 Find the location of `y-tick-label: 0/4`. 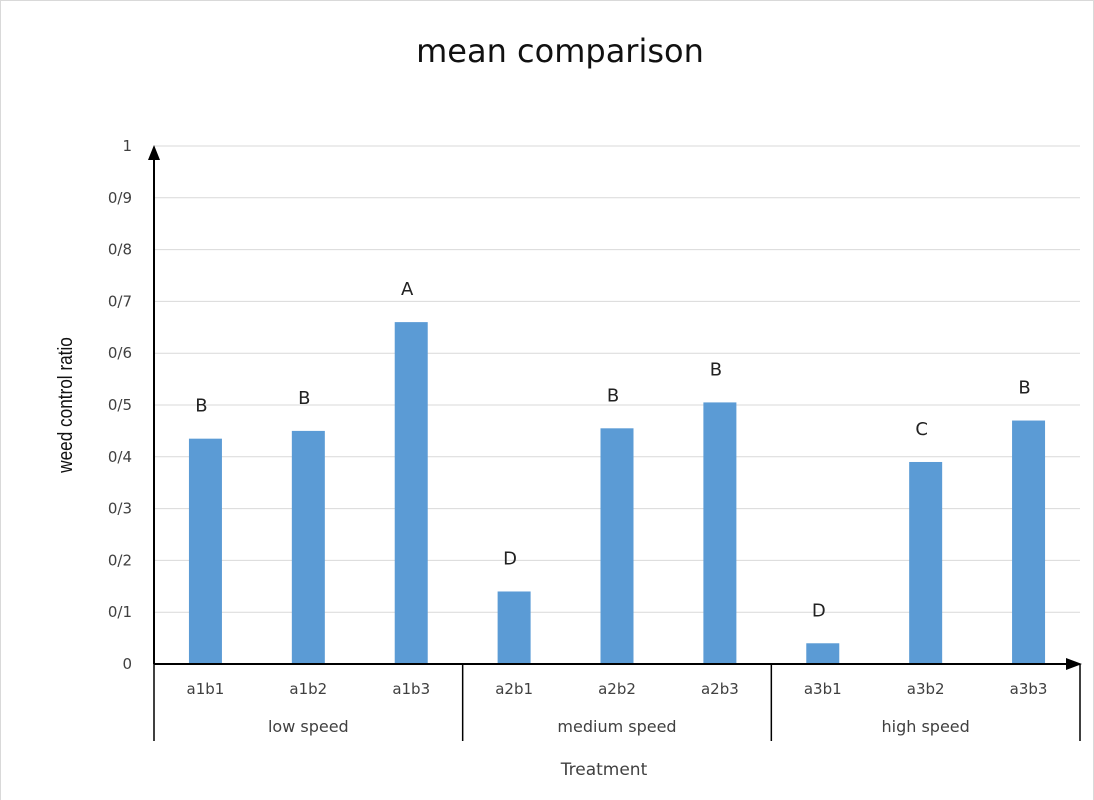

y-tick-label: 0/4 is located at coordinates (120, 457).